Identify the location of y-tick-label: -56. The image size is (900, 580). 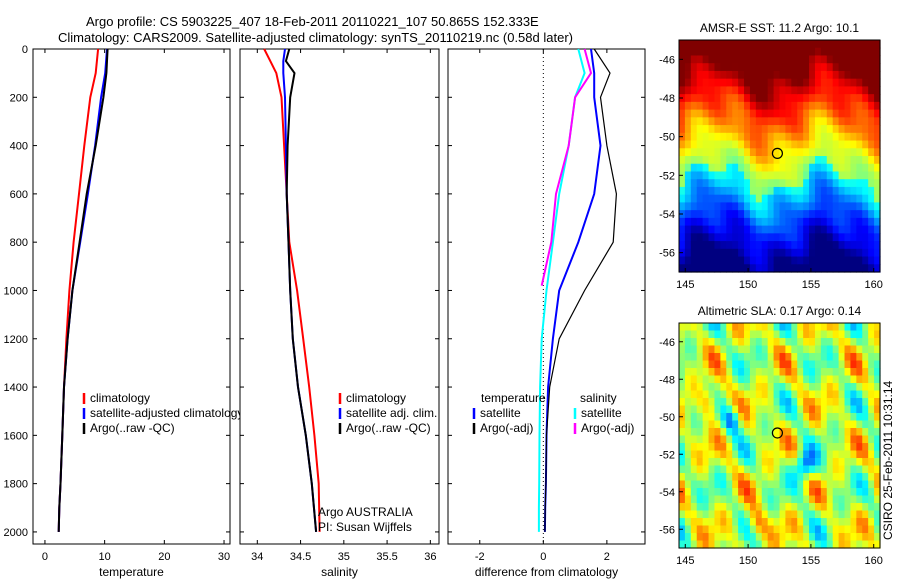
(667, 254).